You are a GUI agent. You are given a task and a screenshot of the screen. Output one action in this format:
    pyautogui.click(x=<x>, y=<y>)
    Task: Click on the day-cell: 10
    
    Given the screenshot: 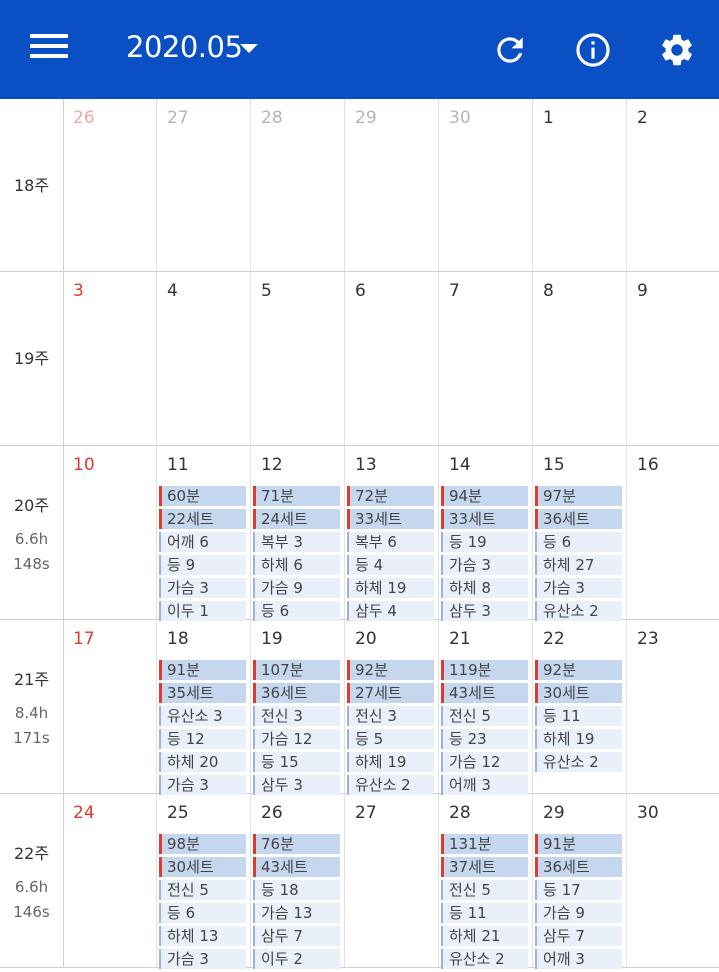 What is the action you would take?
    pyautogui.click(x=110, y=532)
    